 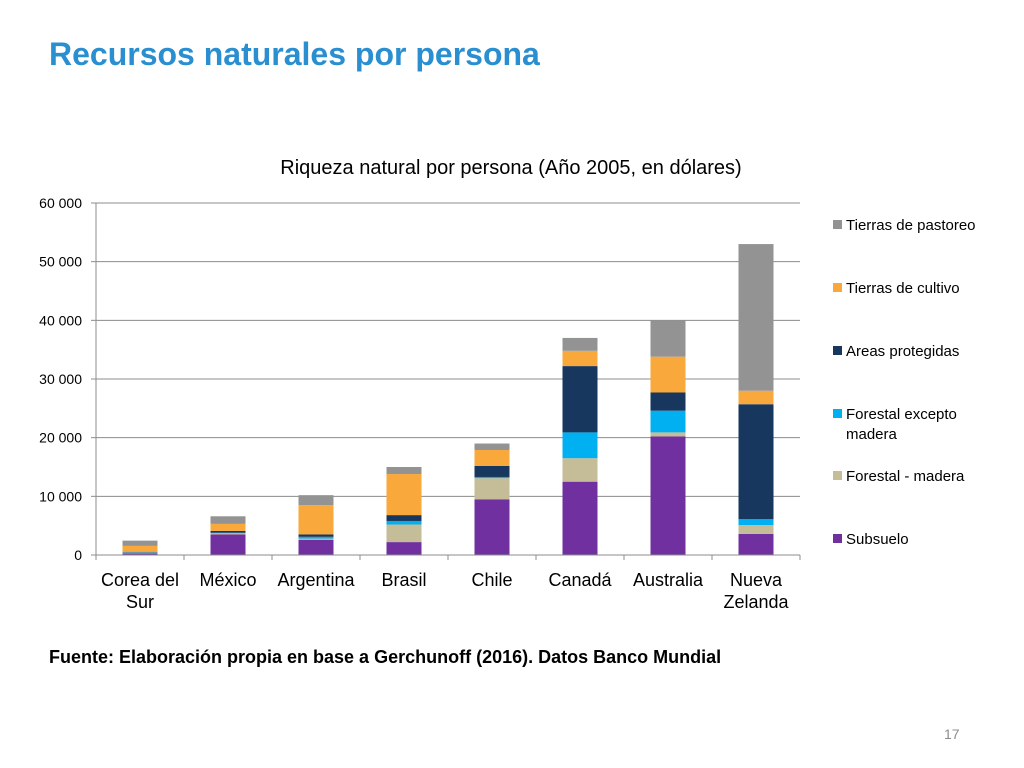 What do you see at coordinates (901, 424) in the screenshot?
I see `legend-label: Forestal excepto madera` at bounding box center [901, 424].